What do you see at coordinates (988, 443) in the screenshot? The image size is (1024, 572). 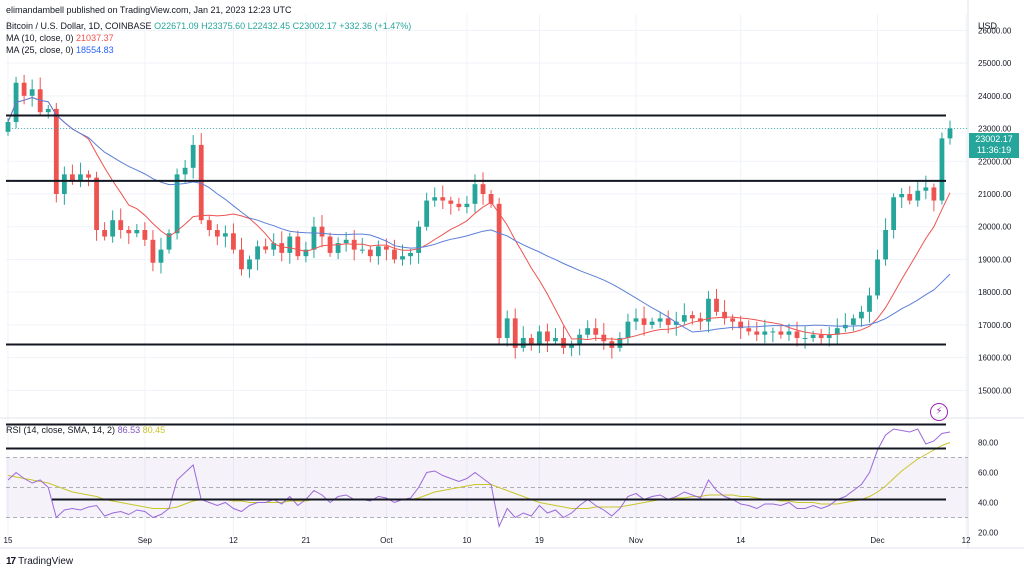 I see `rsi-tick-label: 80.00` at bounding box center [988, 443].